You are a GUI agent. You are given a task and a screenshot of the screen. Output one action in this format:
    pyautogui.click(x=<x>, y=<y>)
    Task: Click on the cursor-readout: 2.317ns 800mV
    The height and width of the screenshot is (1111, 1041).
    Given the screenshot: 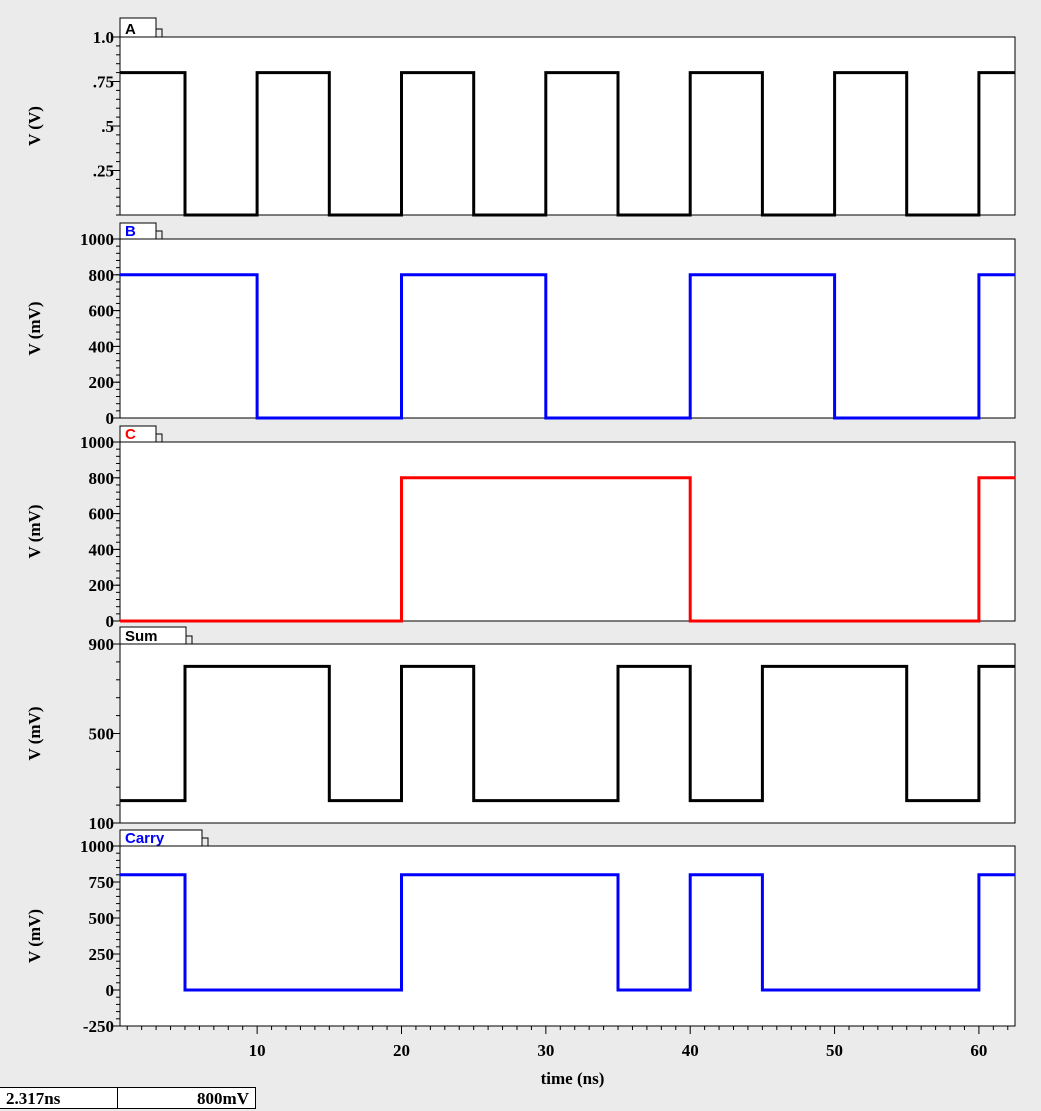 What is the action you would take?
    pyautogui.click(x=128, y=1099)
    